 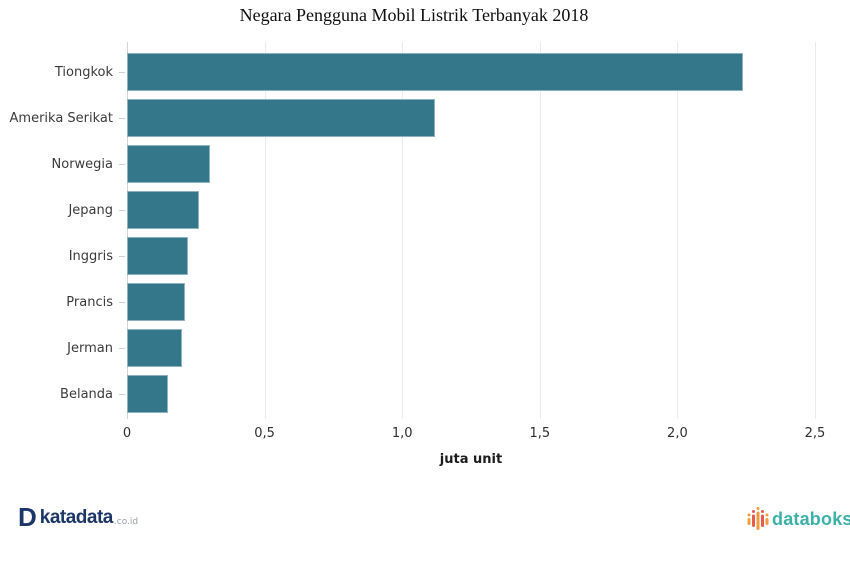 What do you see at coordinates (471, 459) in the screenshot?
I see `x-axis-title: juta unit` at bounding box center [471, 459].